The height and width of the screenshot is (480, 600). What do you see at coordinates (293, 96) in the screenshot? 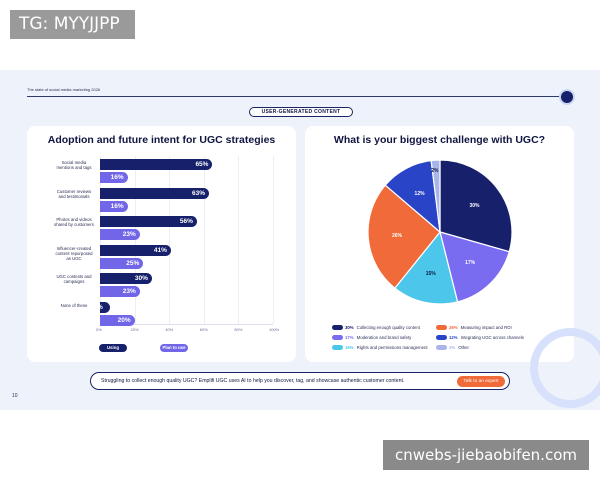
I see `header-divider` at bounding box center [293, 96].